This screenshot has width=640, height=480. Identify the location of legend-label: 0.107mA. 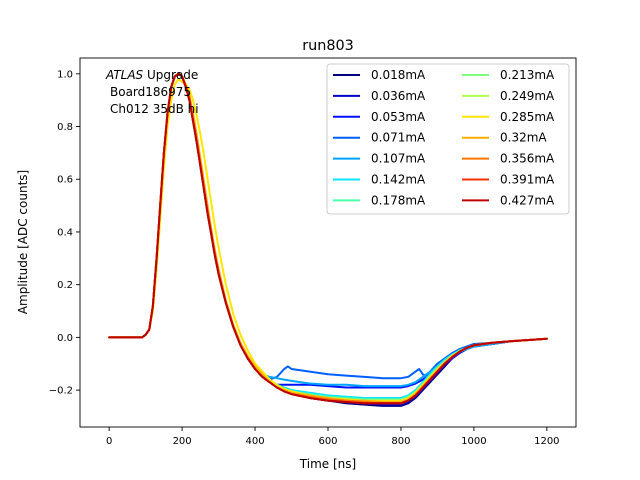
(398, 159).